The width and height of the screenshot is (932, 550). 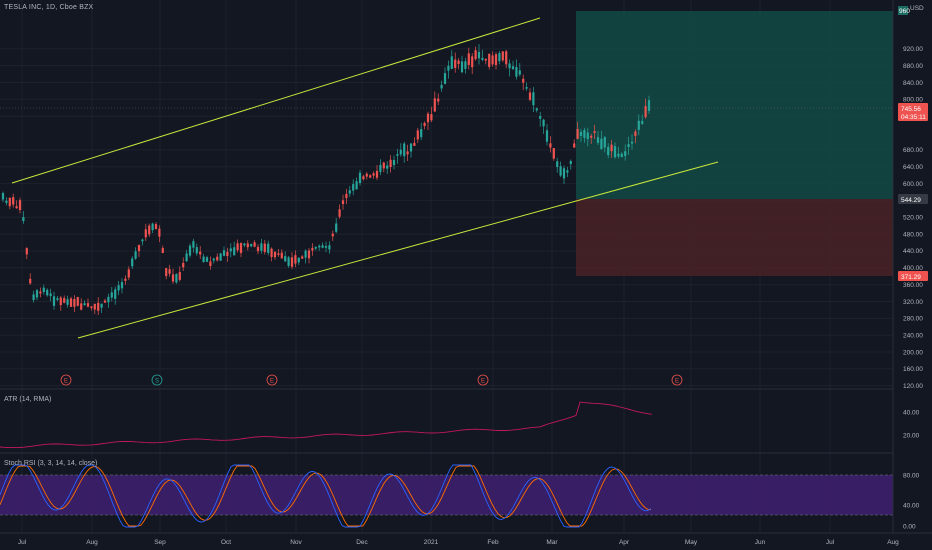 What do you see at coordinates (734, 105) in the screenshot?
I see `target-zone` at bounding box center [734, 105].